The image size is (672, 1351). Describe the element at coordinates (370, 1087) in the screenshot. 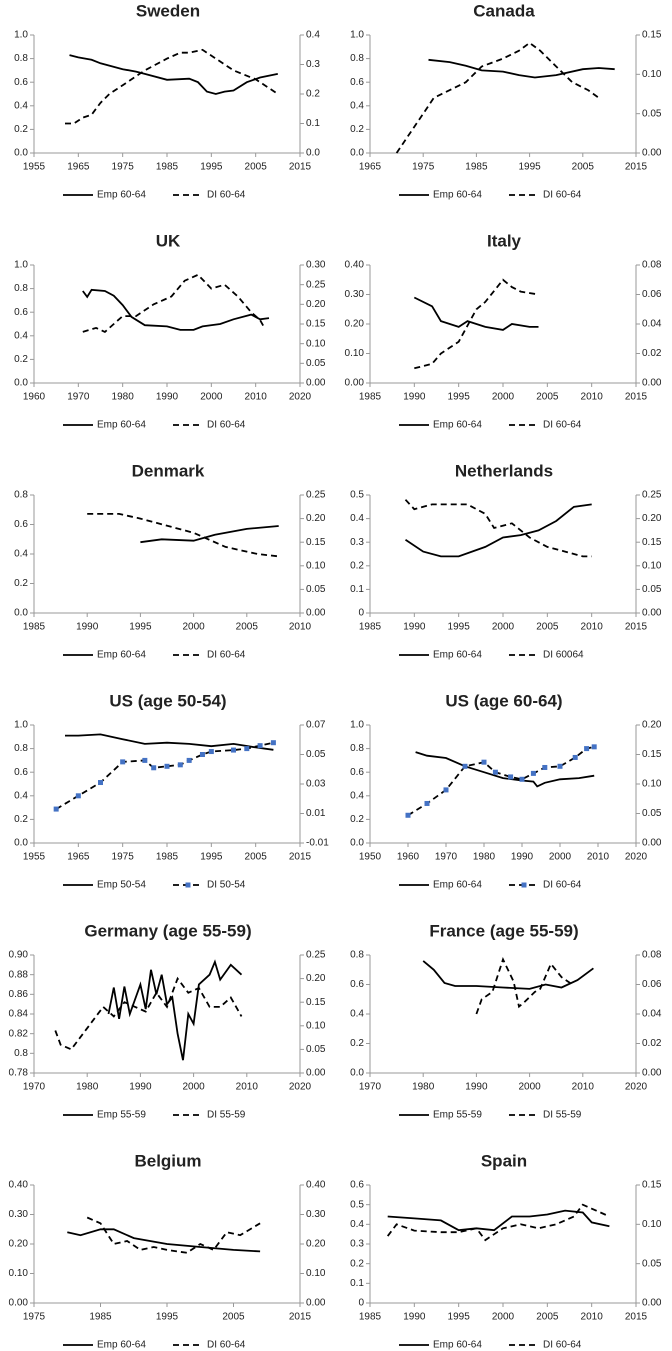

I see `x-tick-label: 1970` at that location.